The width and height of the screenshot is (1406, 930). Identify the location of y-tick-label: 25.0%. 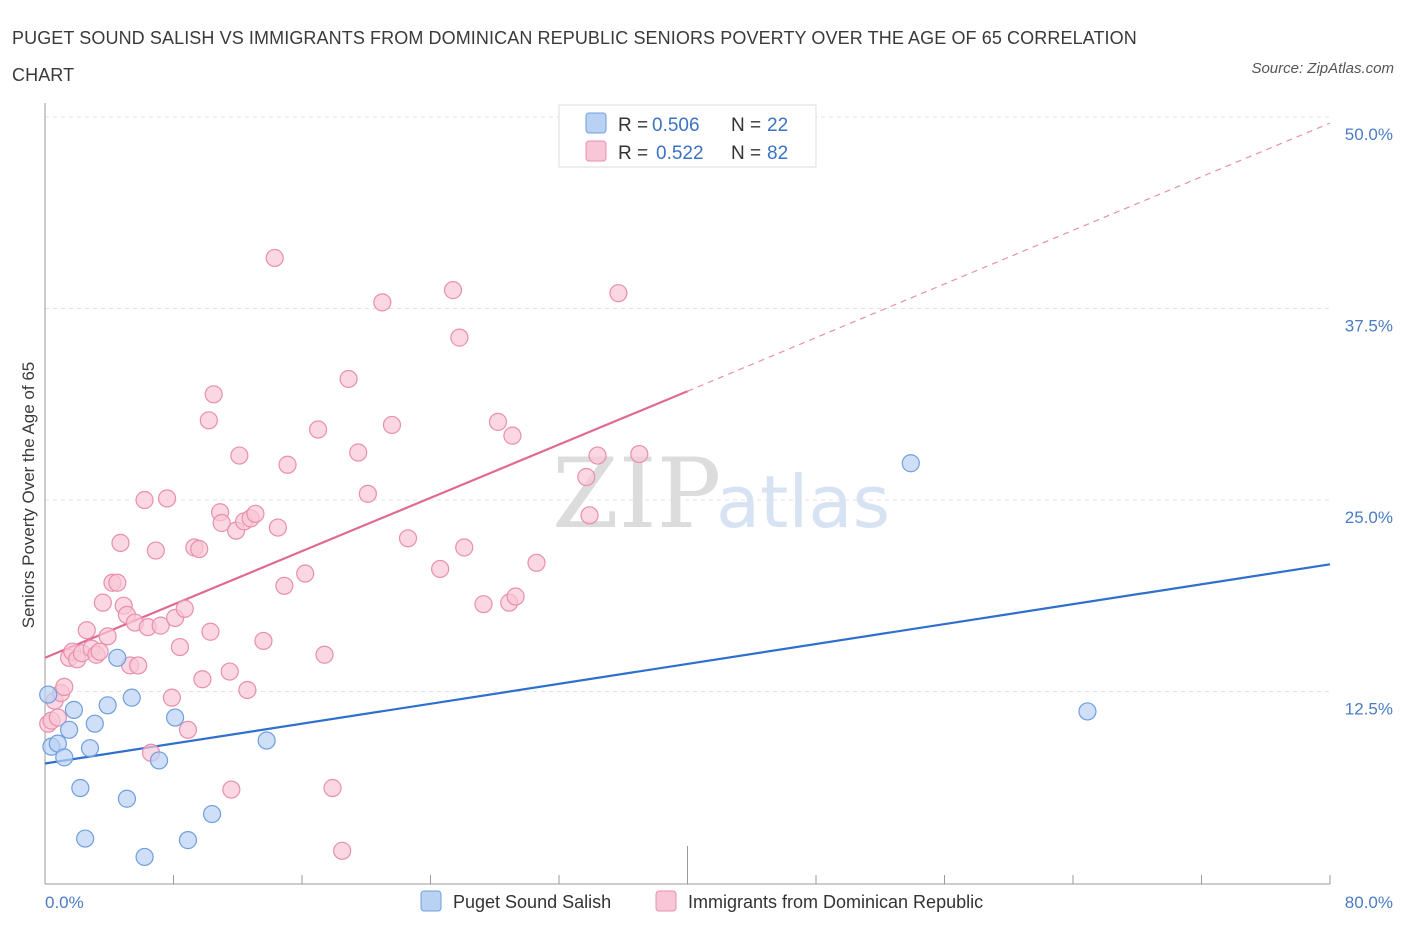
(1369, 517).